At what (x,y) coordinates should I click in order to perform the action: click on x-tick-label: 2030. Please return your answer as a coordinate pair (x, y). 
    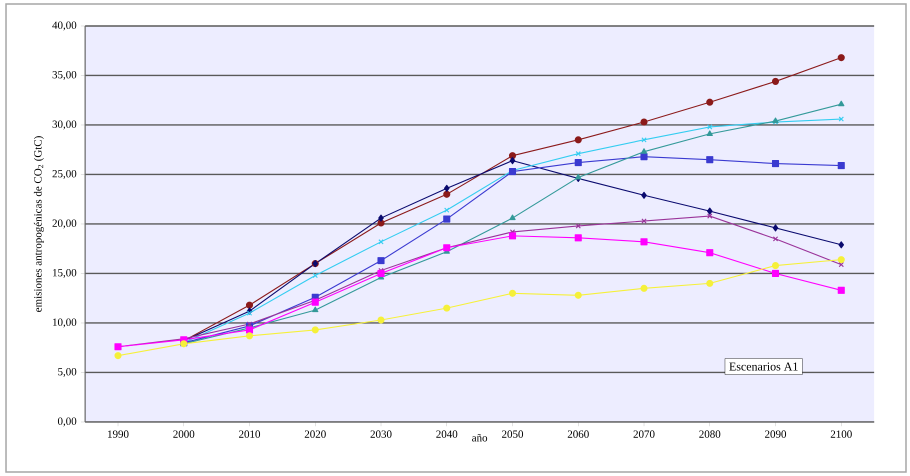
    Looking at the image, I should click on (381, 434).